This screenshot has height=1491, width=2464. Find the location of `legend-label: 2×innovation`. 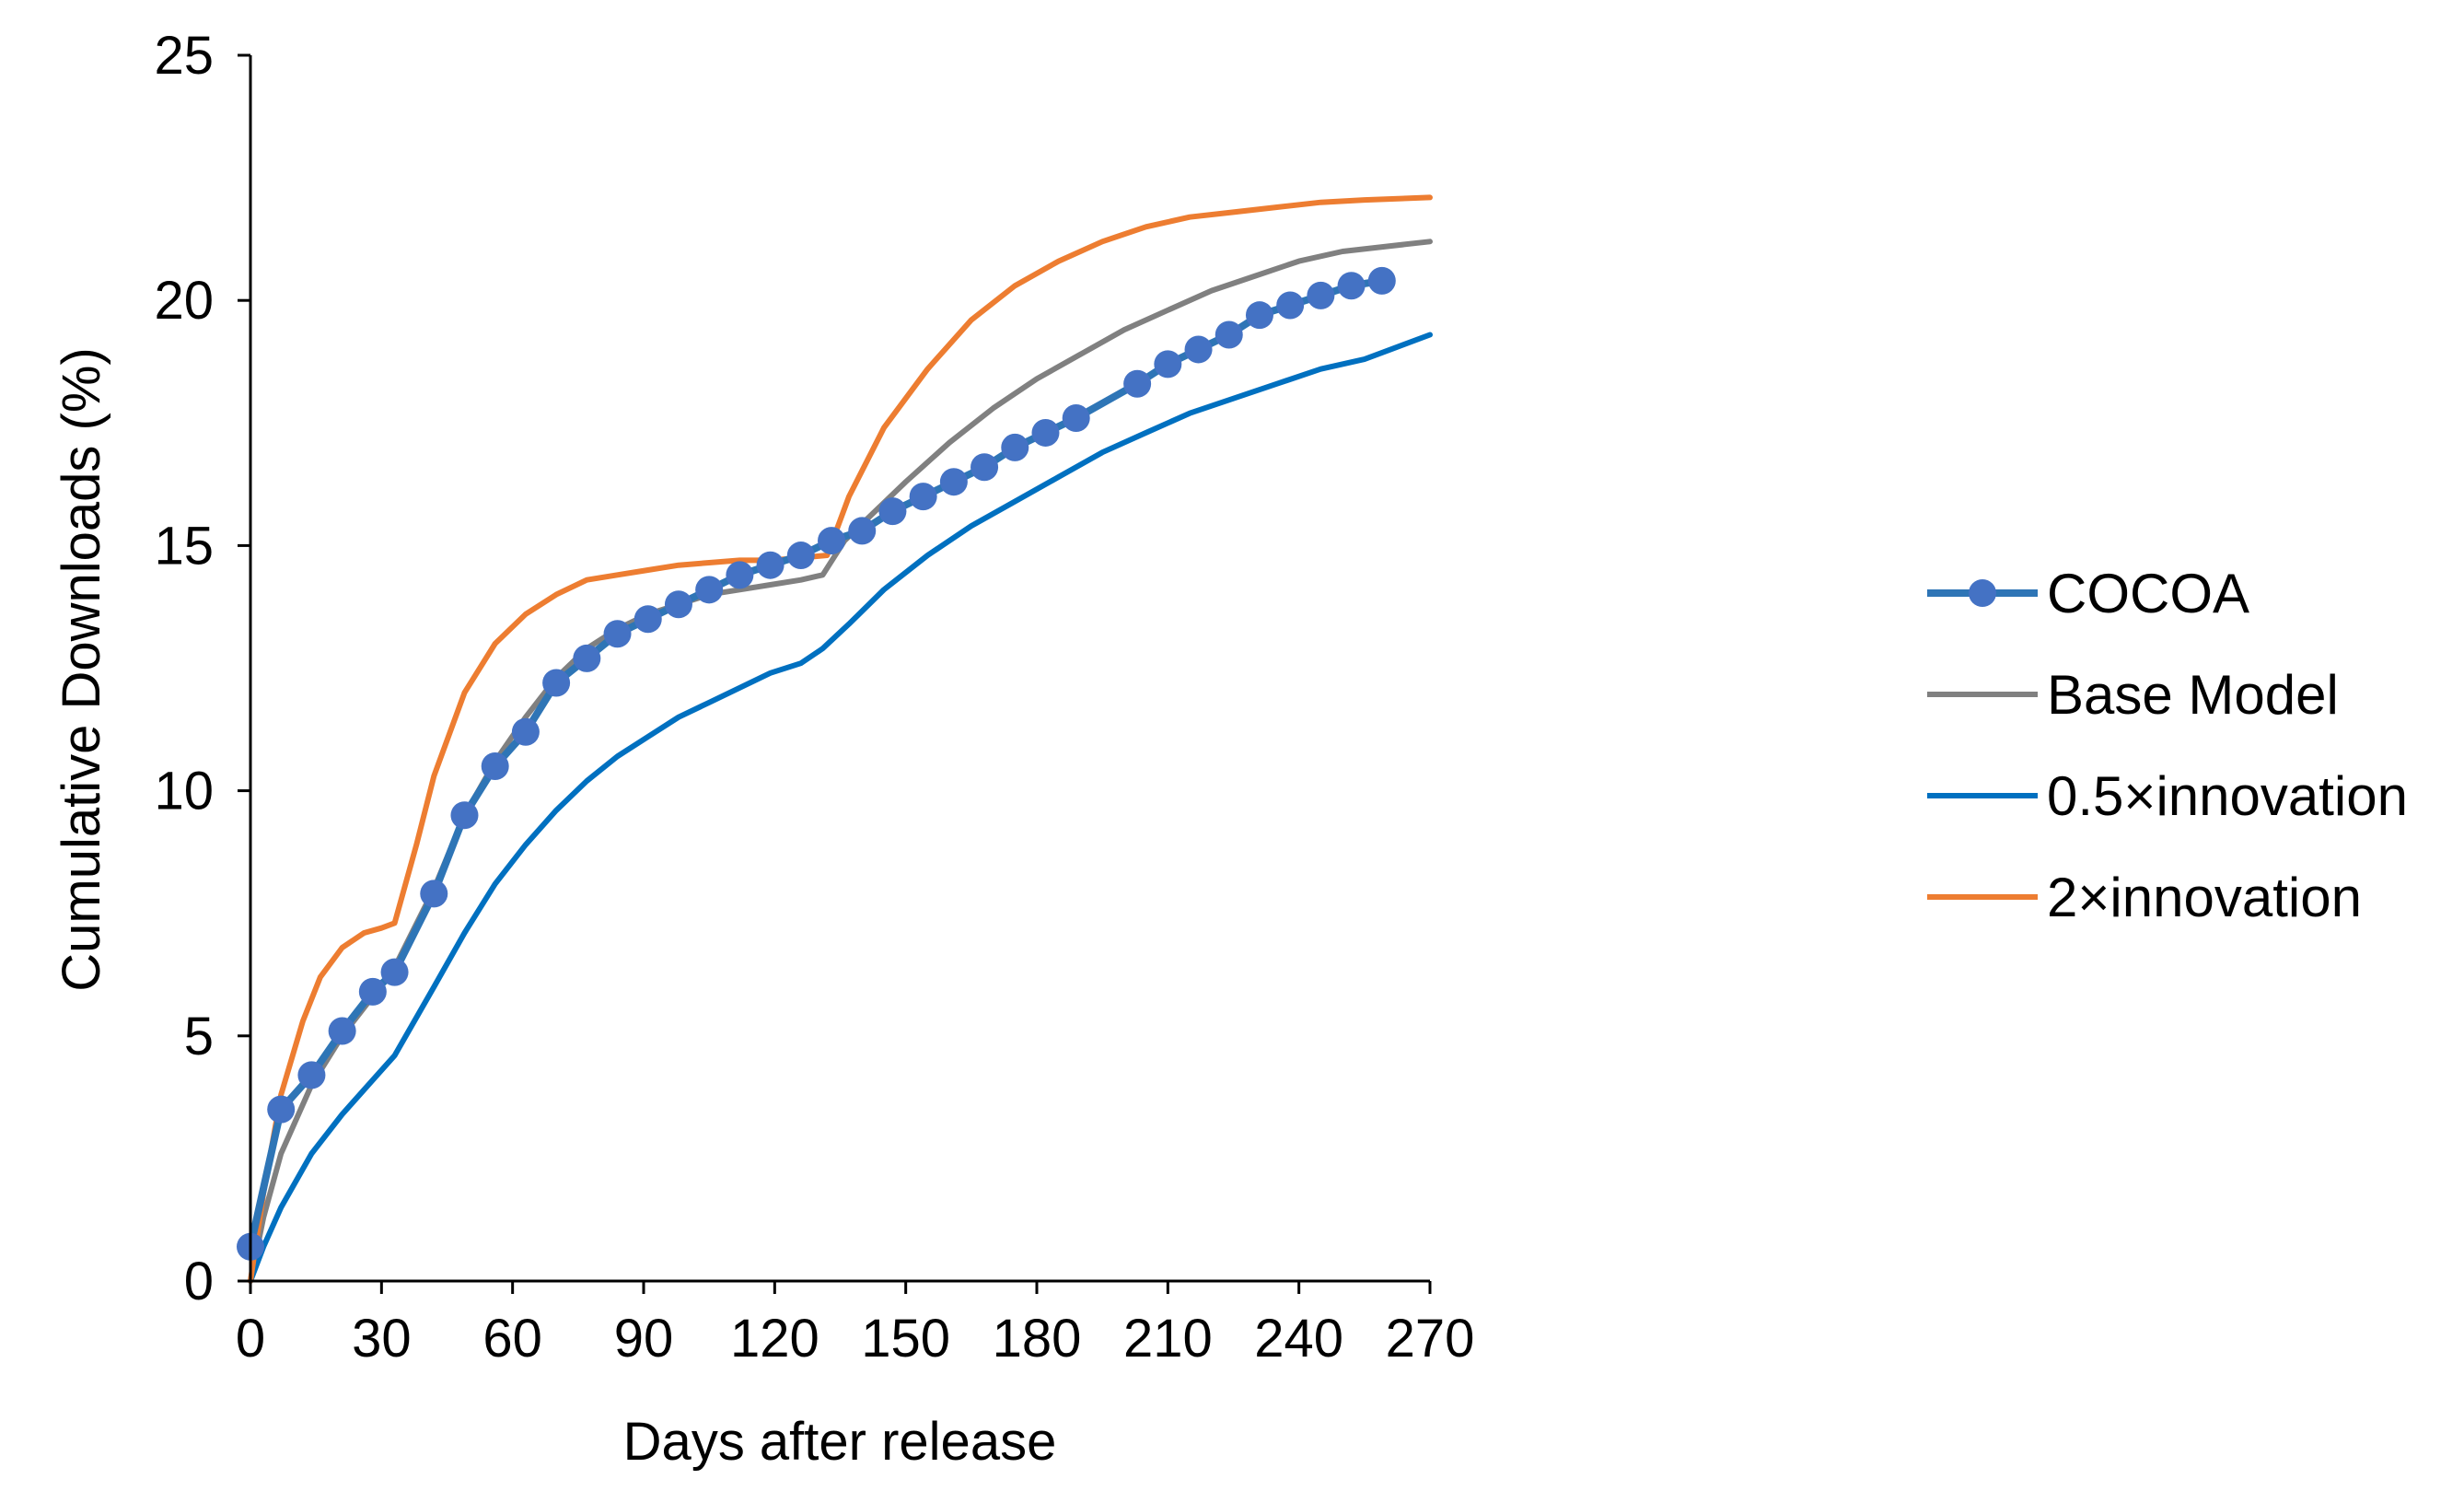

legend-label: 2×innovation is located at coordinates (2205, 897).